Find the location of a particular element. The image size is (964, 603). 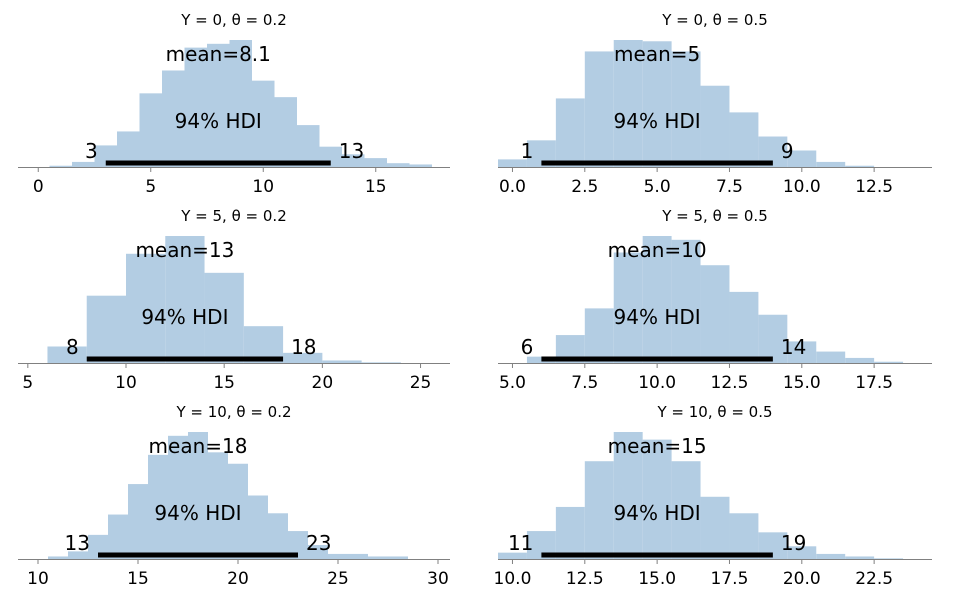

mean-label: mean=8.1 is located at coordinates (218, 54).